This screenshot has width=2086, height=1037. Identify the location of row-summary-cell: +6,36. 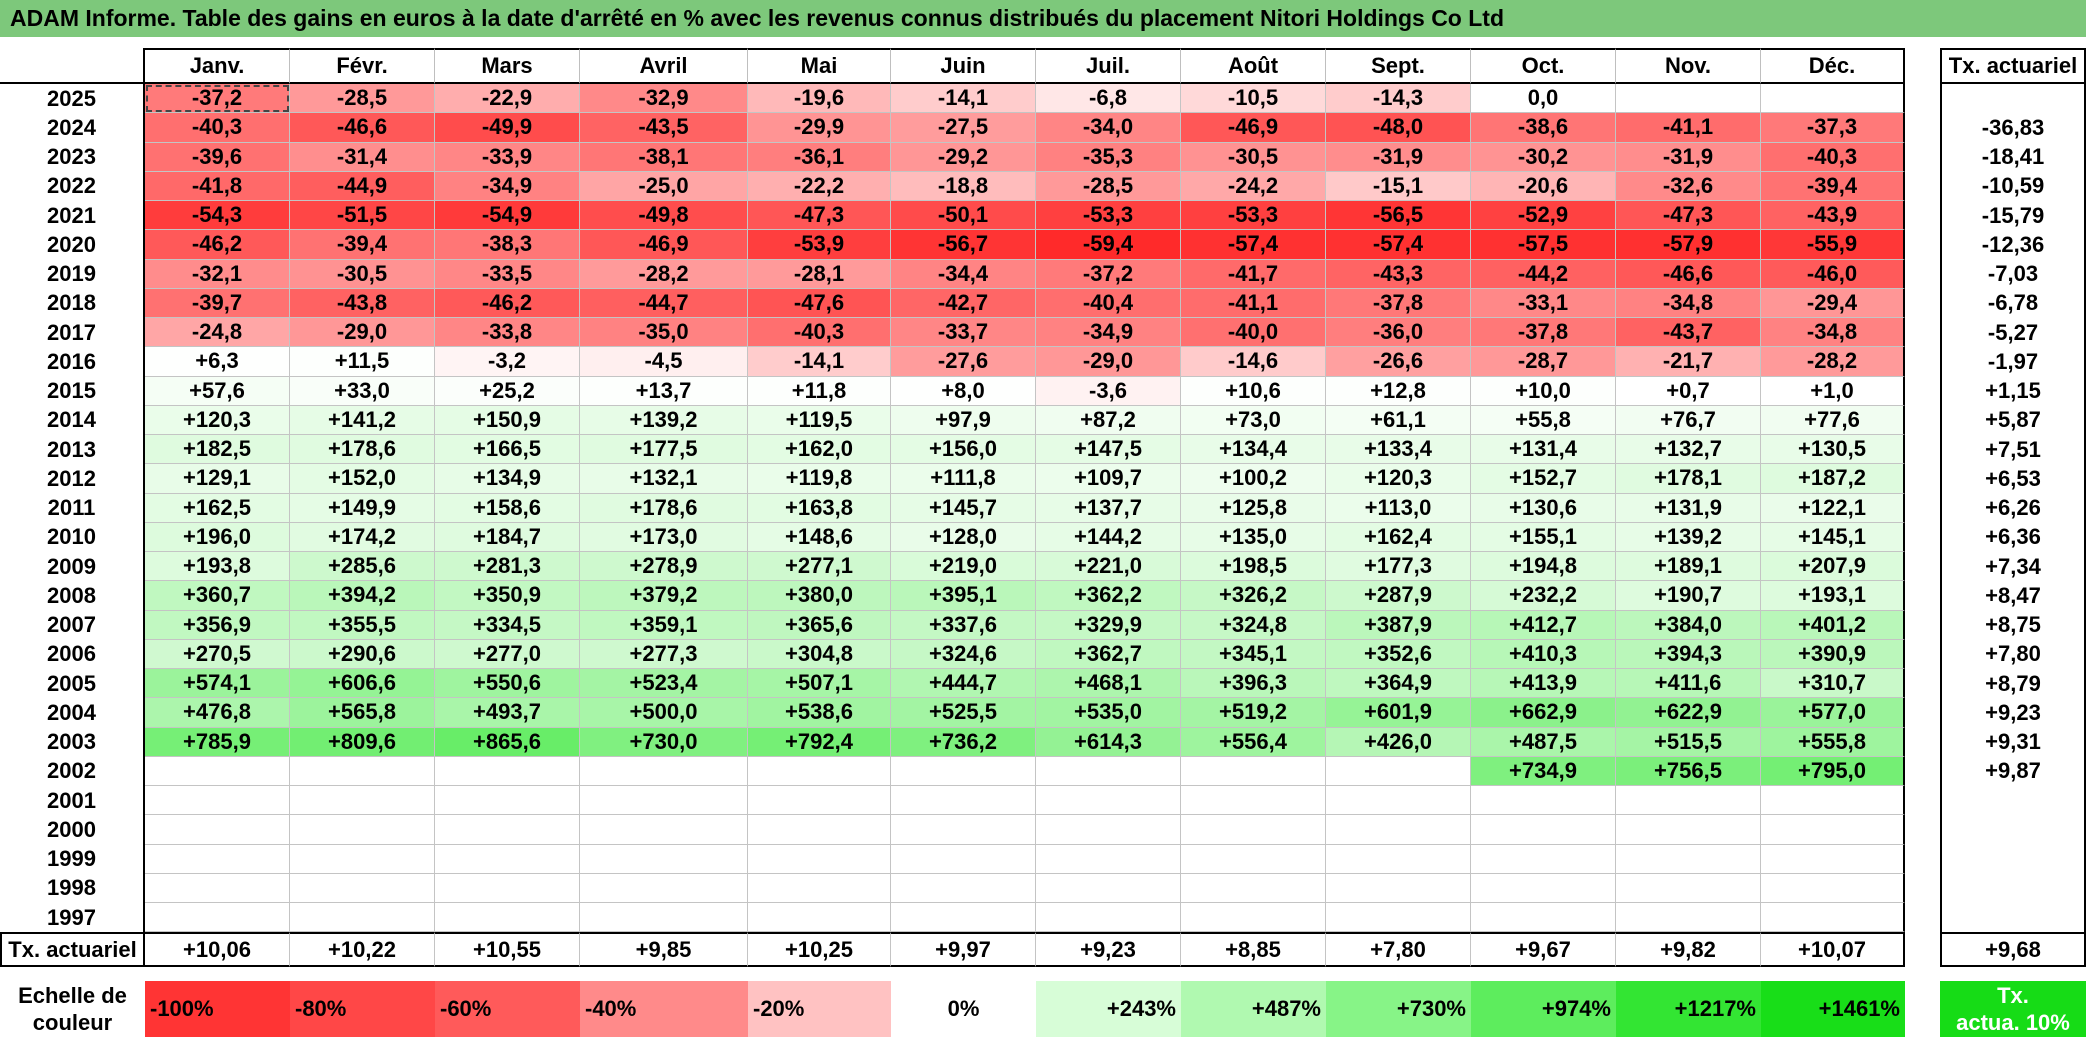
(2013, 537).